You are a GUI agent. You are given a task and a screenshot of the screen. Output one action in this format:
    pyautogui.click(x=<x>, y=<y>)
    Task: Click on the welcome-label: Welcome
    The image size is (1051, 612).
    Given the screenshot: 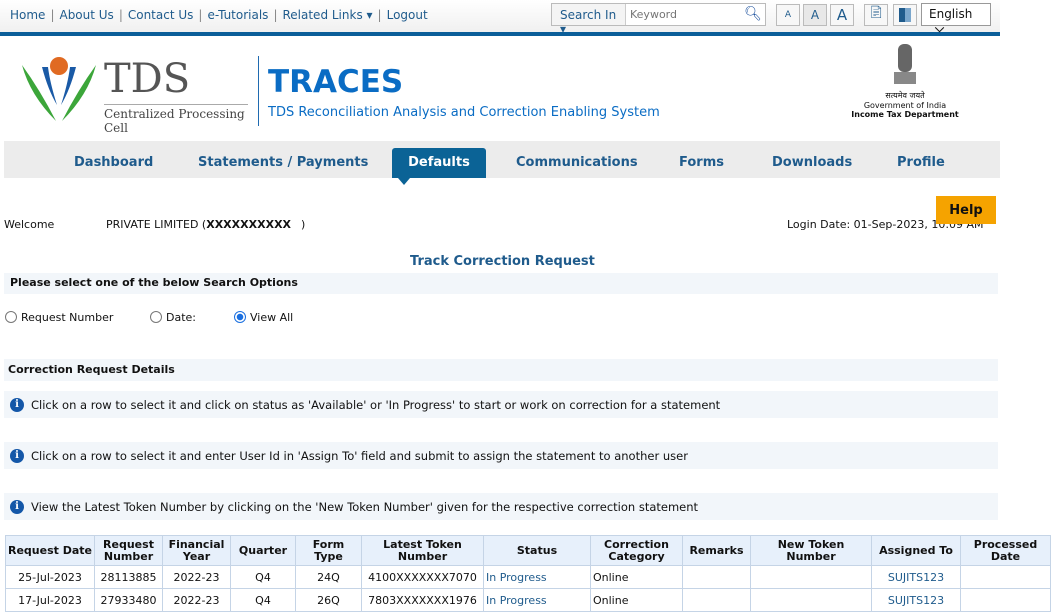 What is the action you would take?
    pyautogui.click(x=29, y=224)
    